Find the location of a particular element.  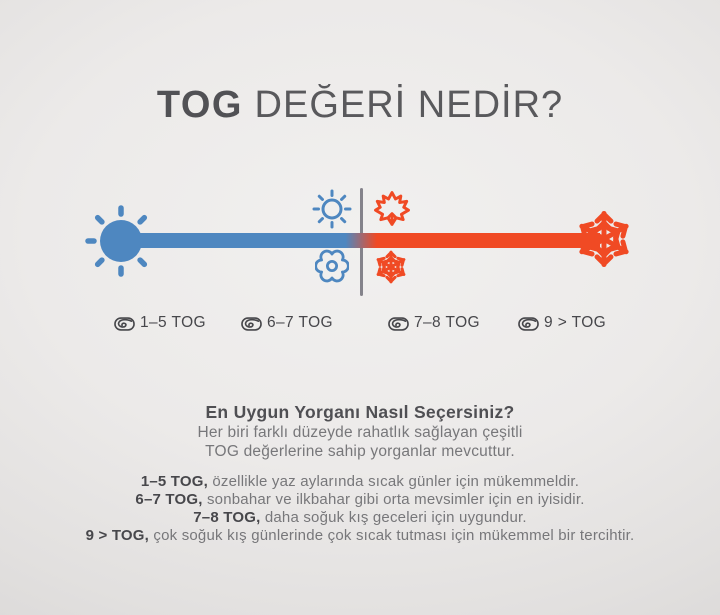

tog-range-label: 7–8 TOG is located at coordinates (434, 323).